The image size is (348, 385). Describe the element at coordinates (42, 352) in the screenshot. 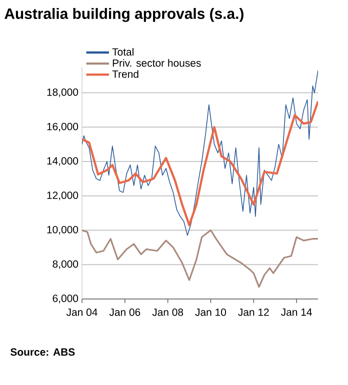

I see `source-note: Source: ABS` at that location.